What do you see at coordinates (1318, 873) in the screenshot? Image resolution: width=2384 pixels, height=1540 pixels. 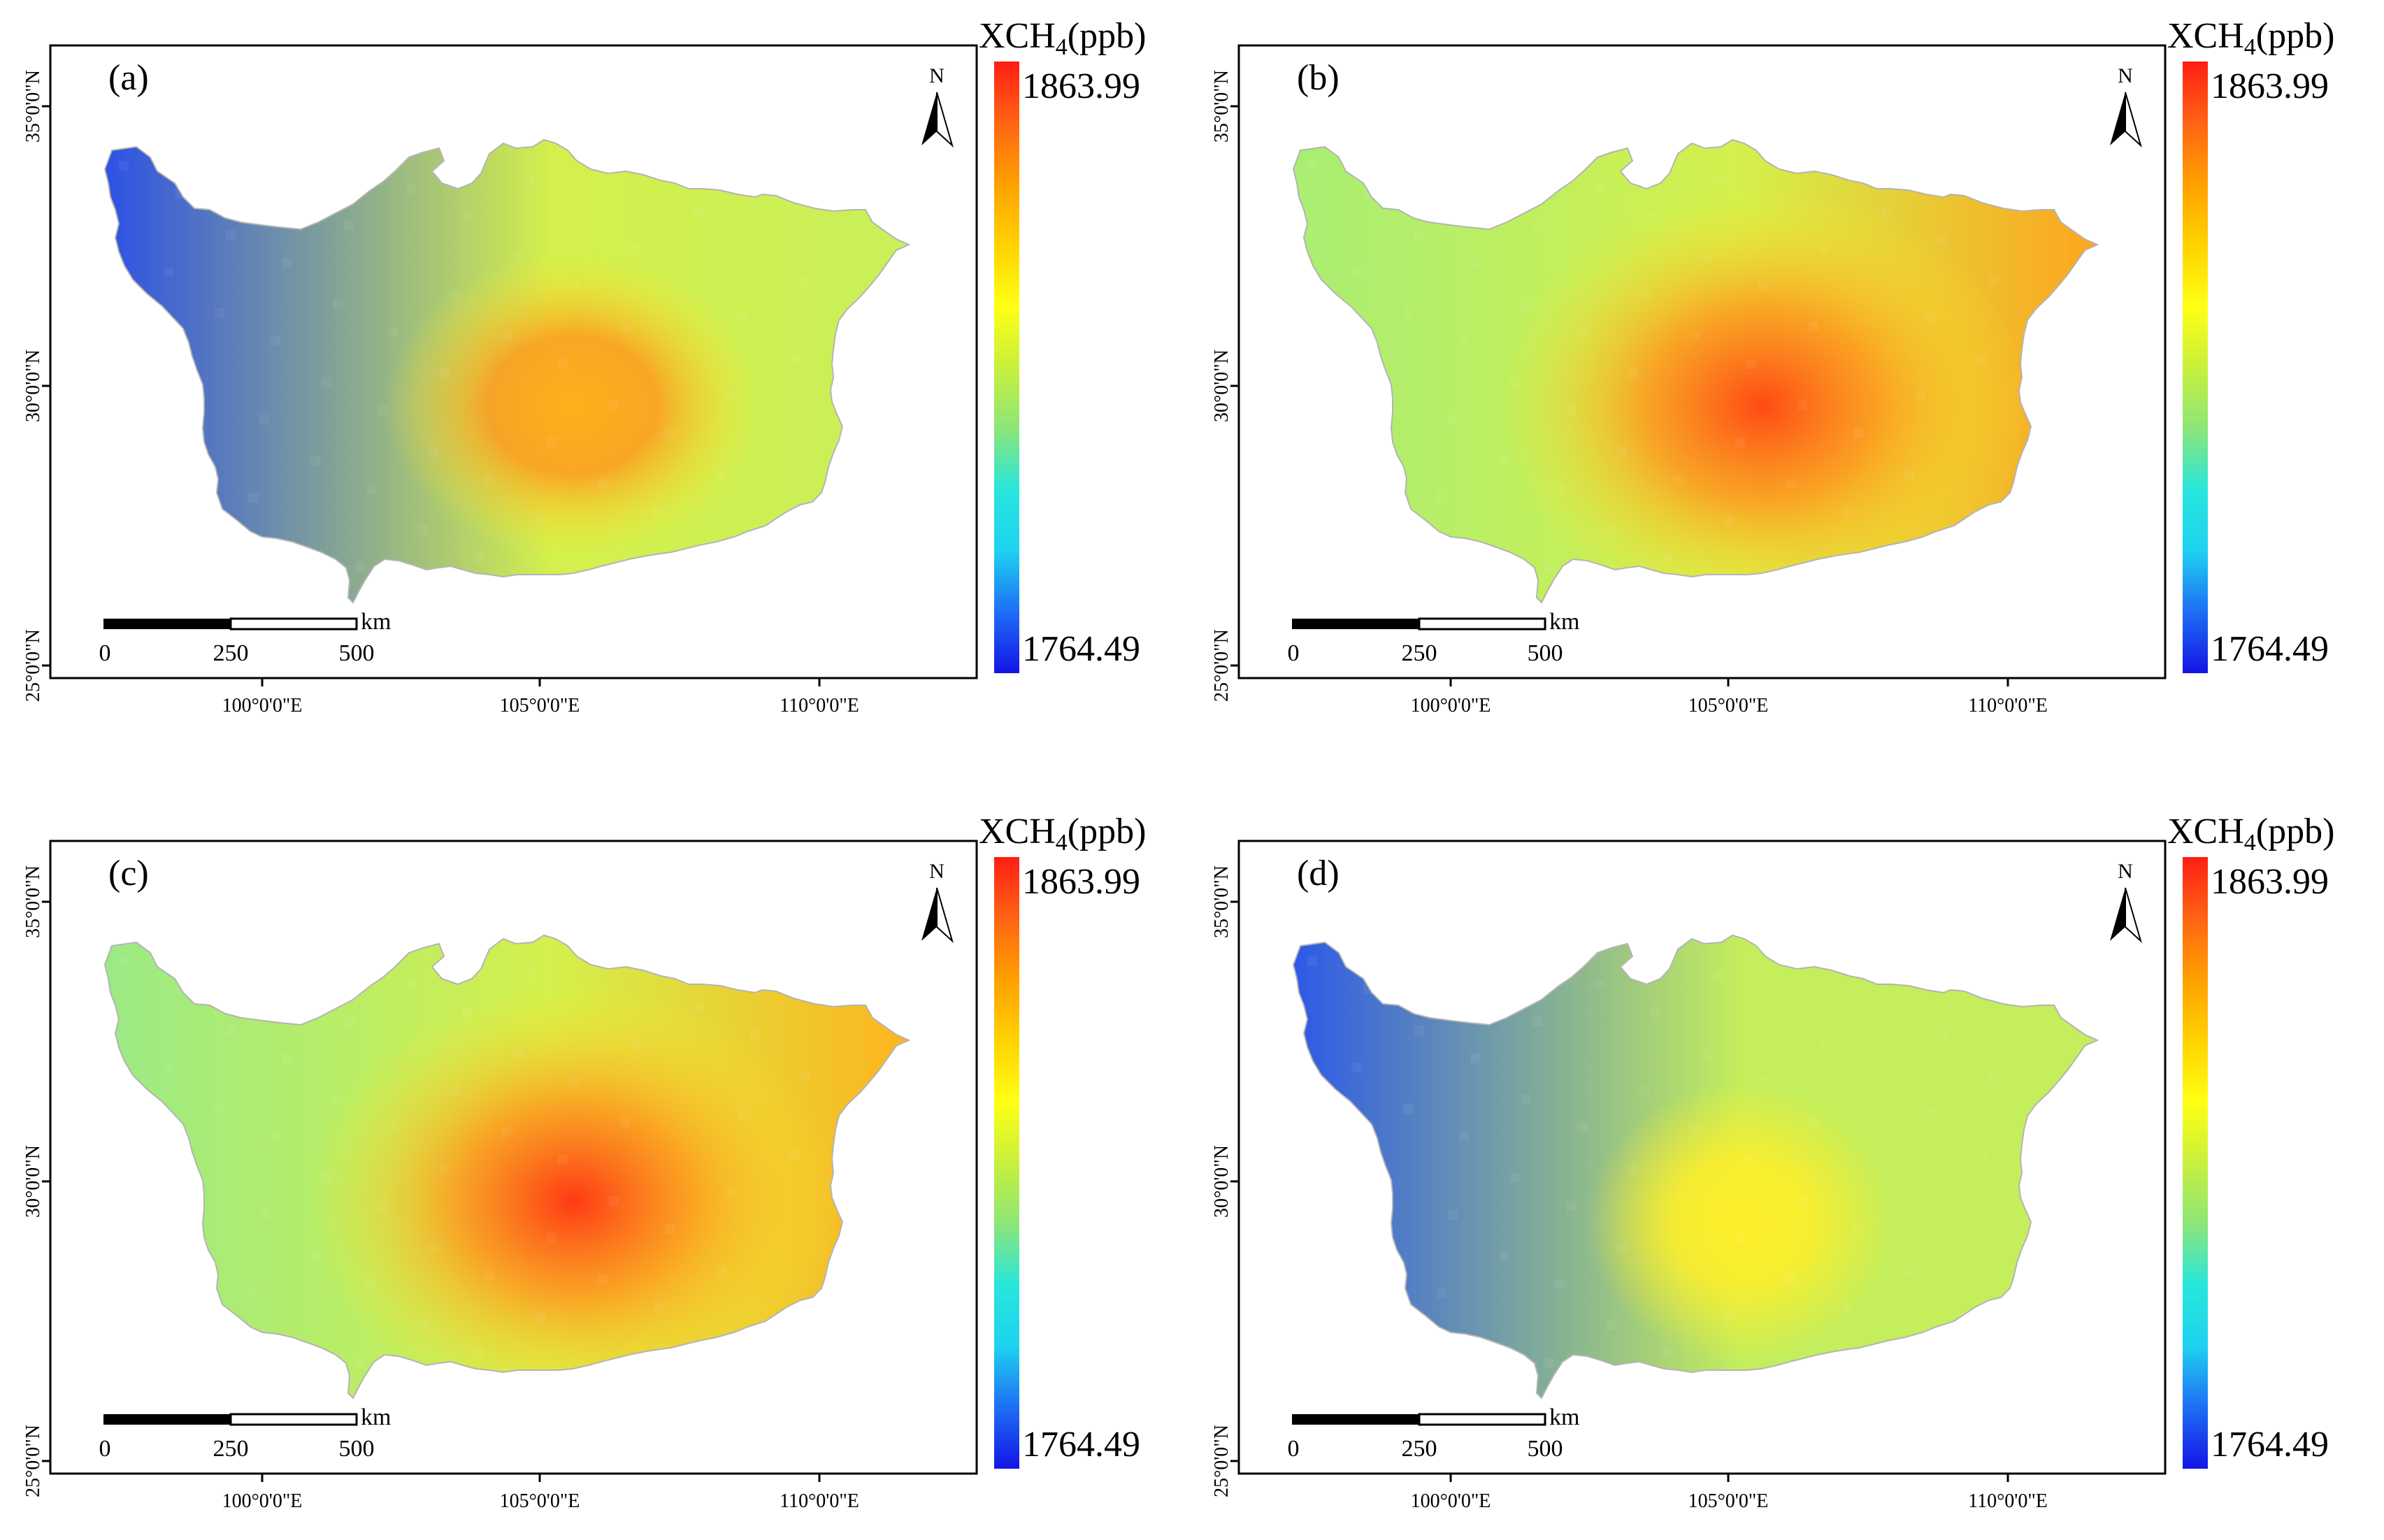 I see `panel-label: (d)` at bounding box center [1318, 873].